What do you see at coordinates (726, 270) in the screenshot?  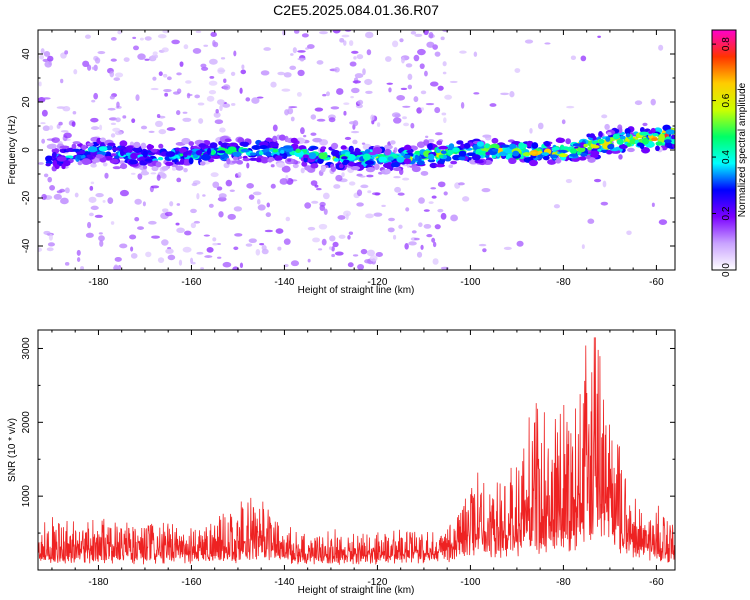 I see `colorbar-tick-label: 0.0` at bounding box center [726, 270].